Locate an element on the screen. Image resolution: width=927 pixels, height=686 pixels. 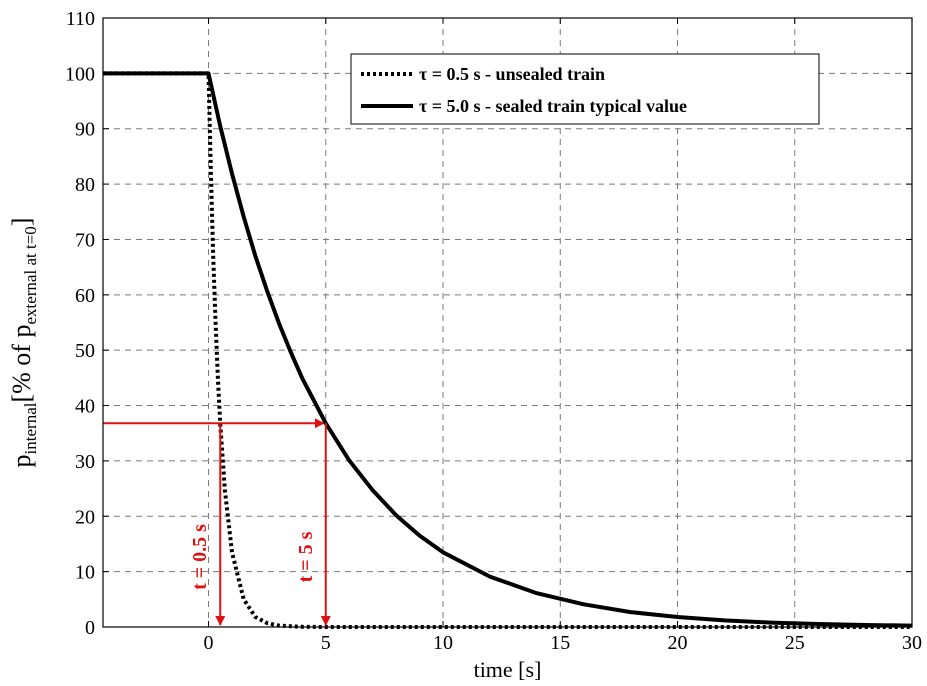
legend-entry-sealed: τ = 5.0 s - sealed train typical value is located at coordinates (553, 106).